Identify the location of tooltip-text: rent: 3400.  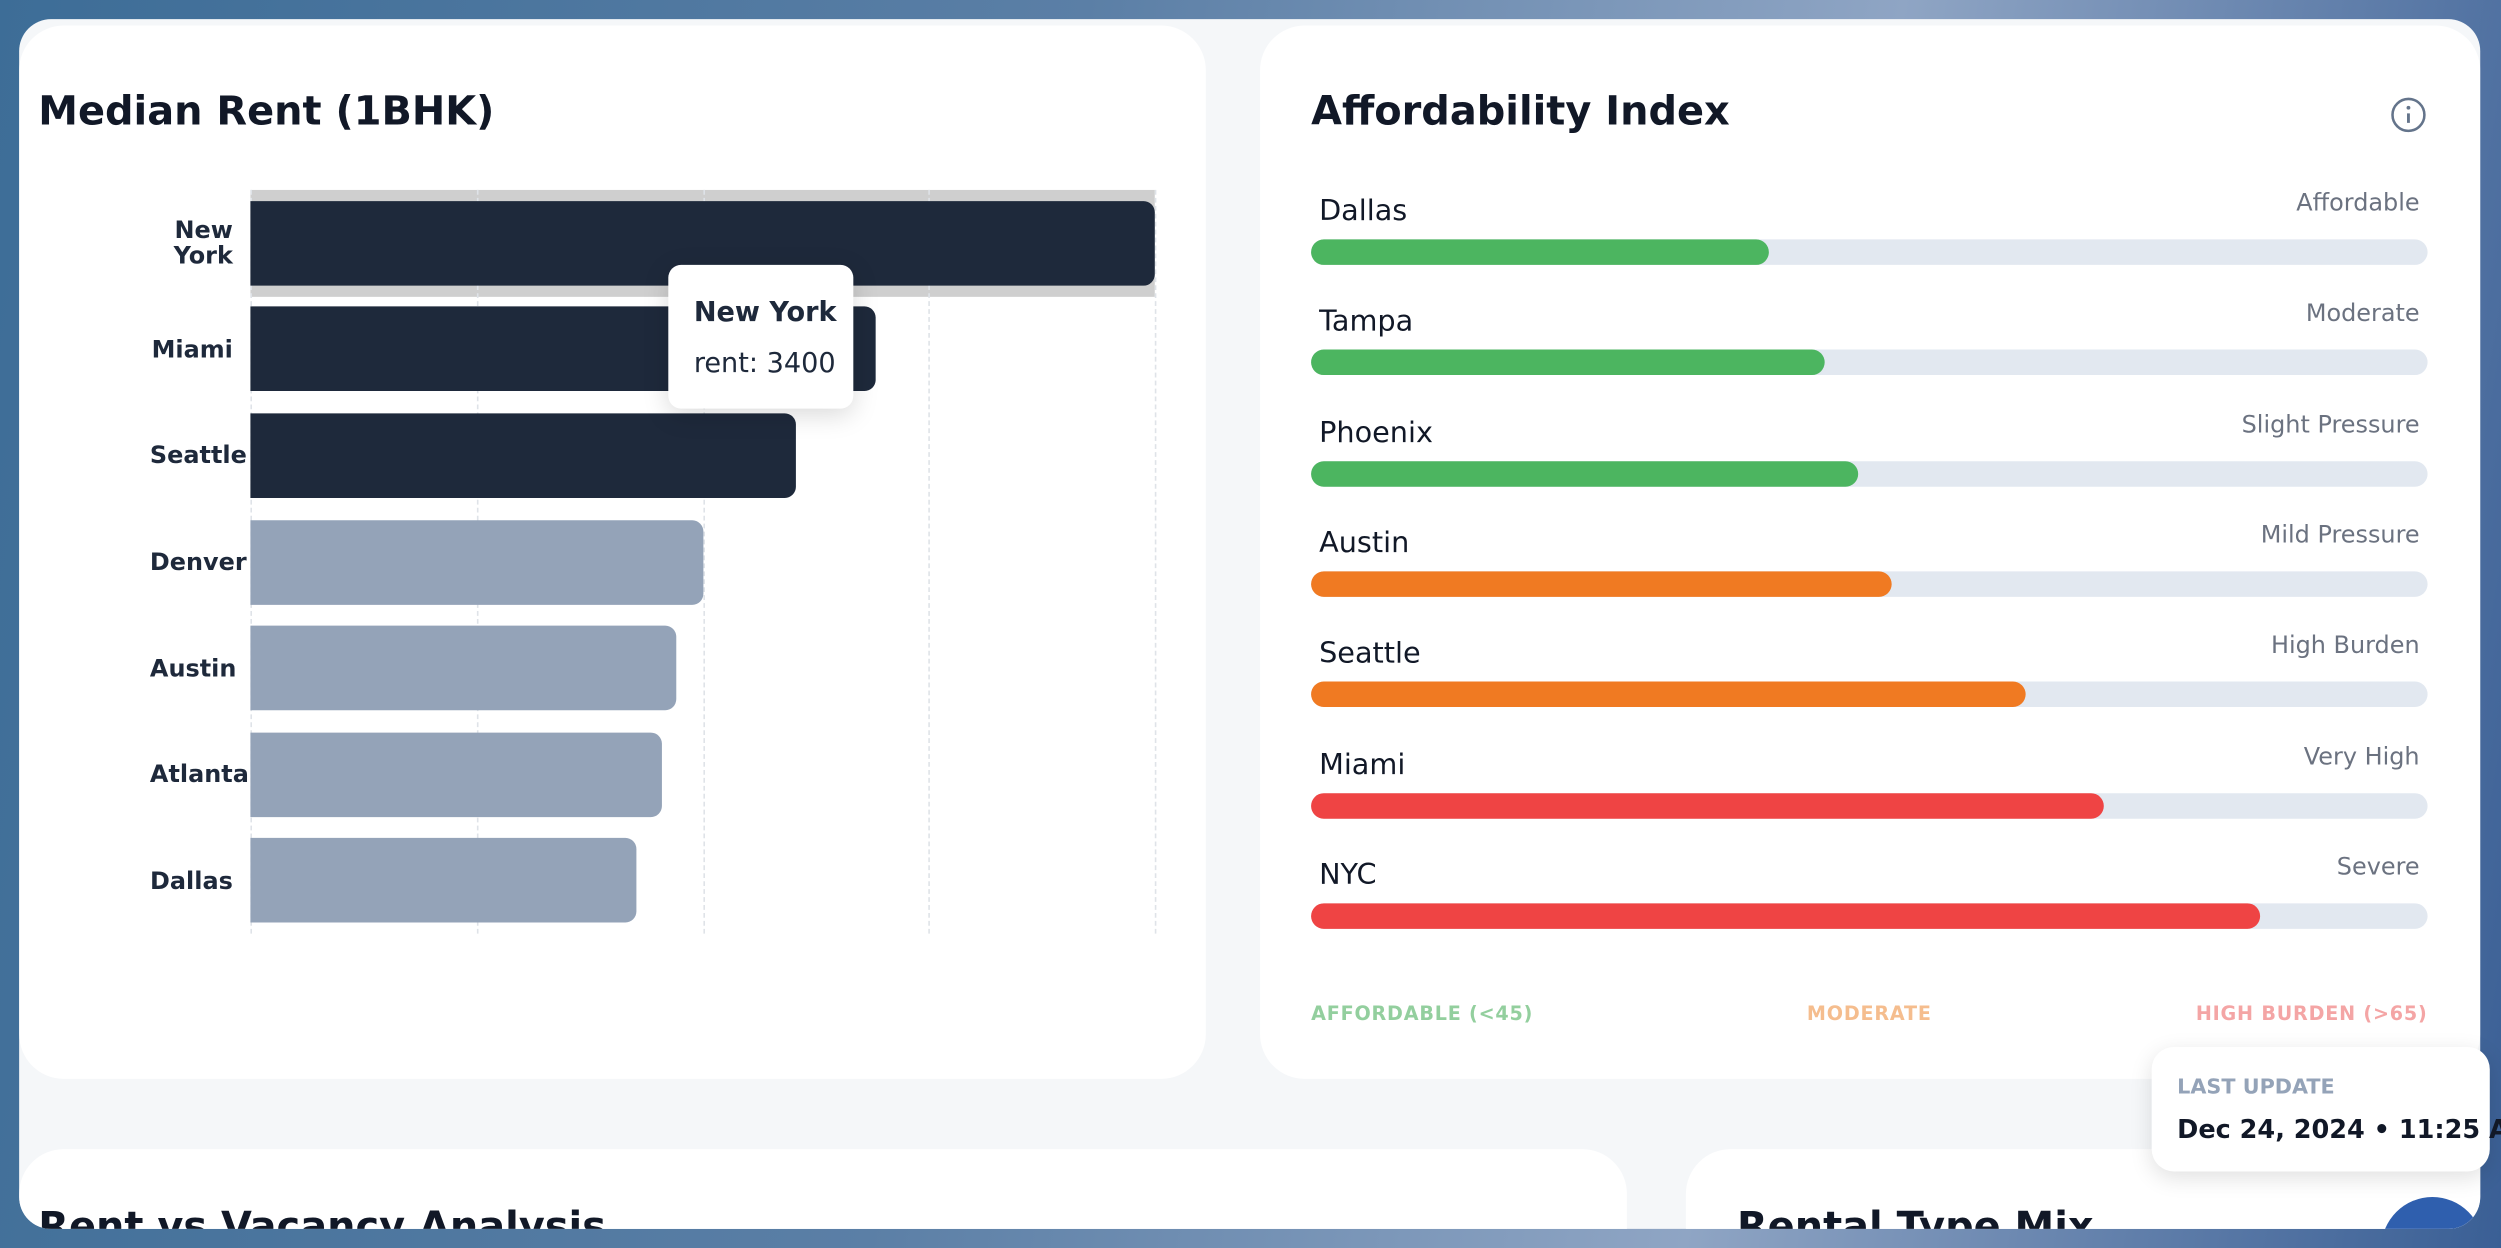
(764, 363).